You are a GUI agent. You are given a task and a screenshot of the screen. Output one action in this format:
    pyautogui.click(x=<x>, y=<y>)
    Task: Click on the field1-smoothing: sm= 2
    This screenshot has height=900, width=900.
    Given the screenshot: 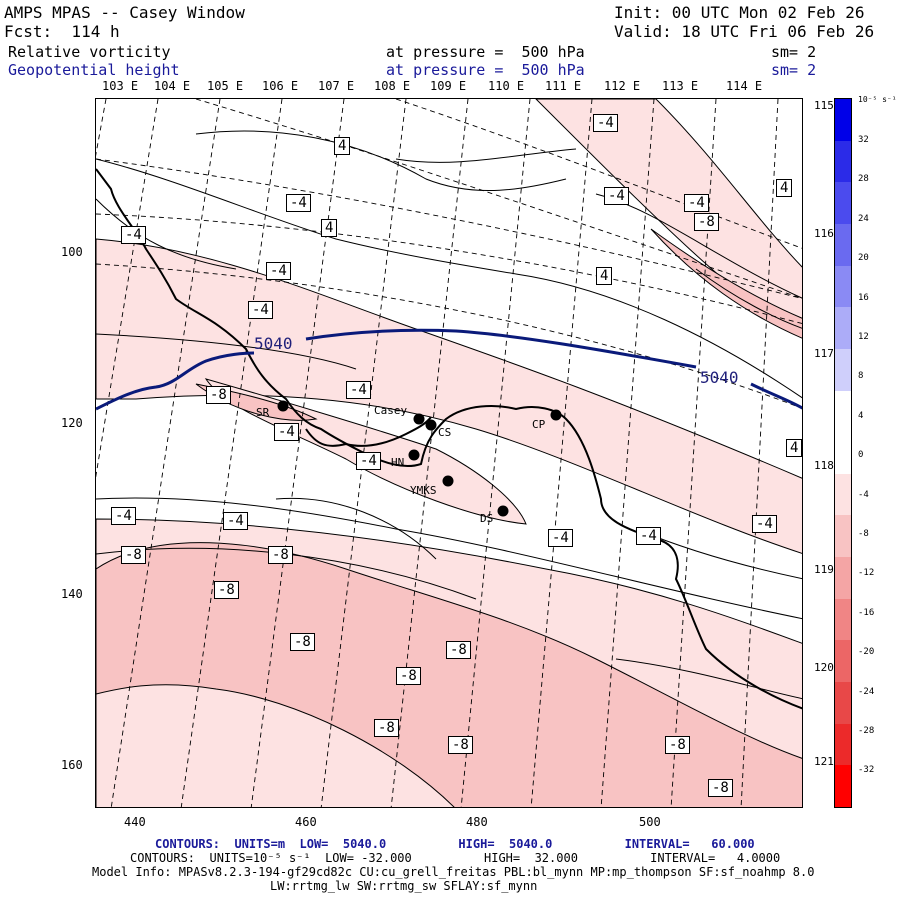 What is the action you would take?
    pyautogui.click(x=794, y=52)
    